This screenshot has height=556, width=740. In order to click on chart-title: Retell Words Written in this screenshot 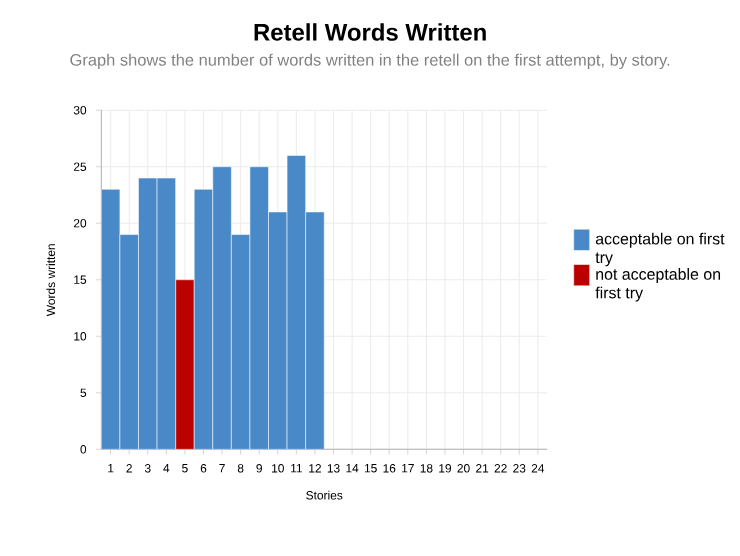, I will do `click(370, 32)`.